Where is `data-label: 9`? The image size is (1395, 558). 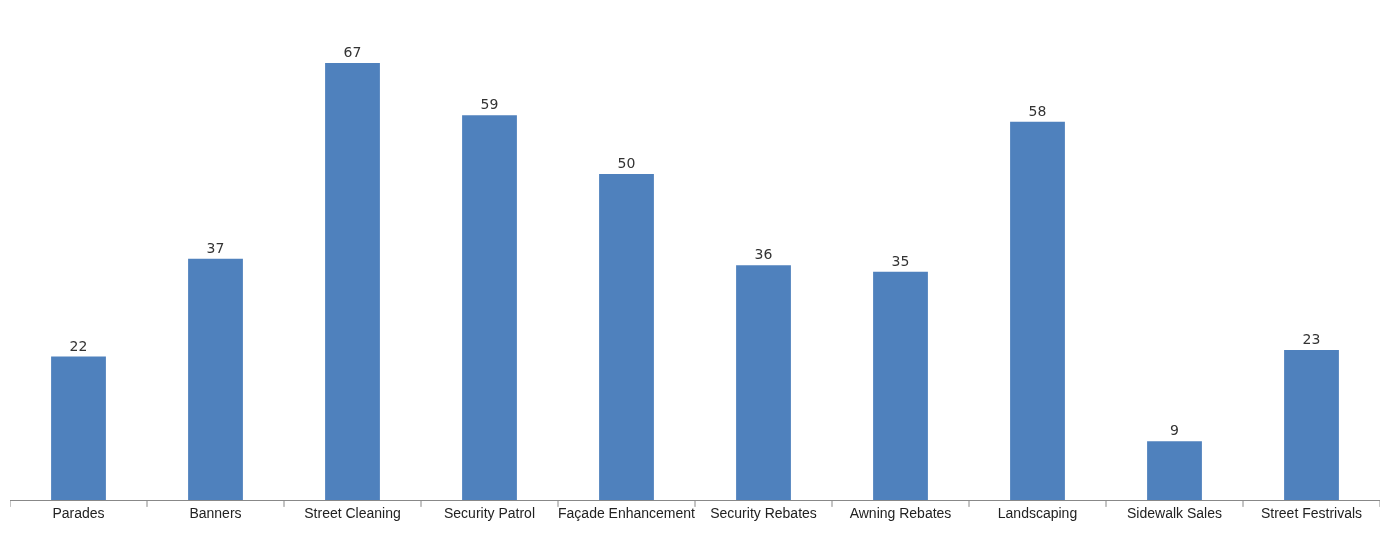 data-label: 9 is located at coordinates (1174, 430).